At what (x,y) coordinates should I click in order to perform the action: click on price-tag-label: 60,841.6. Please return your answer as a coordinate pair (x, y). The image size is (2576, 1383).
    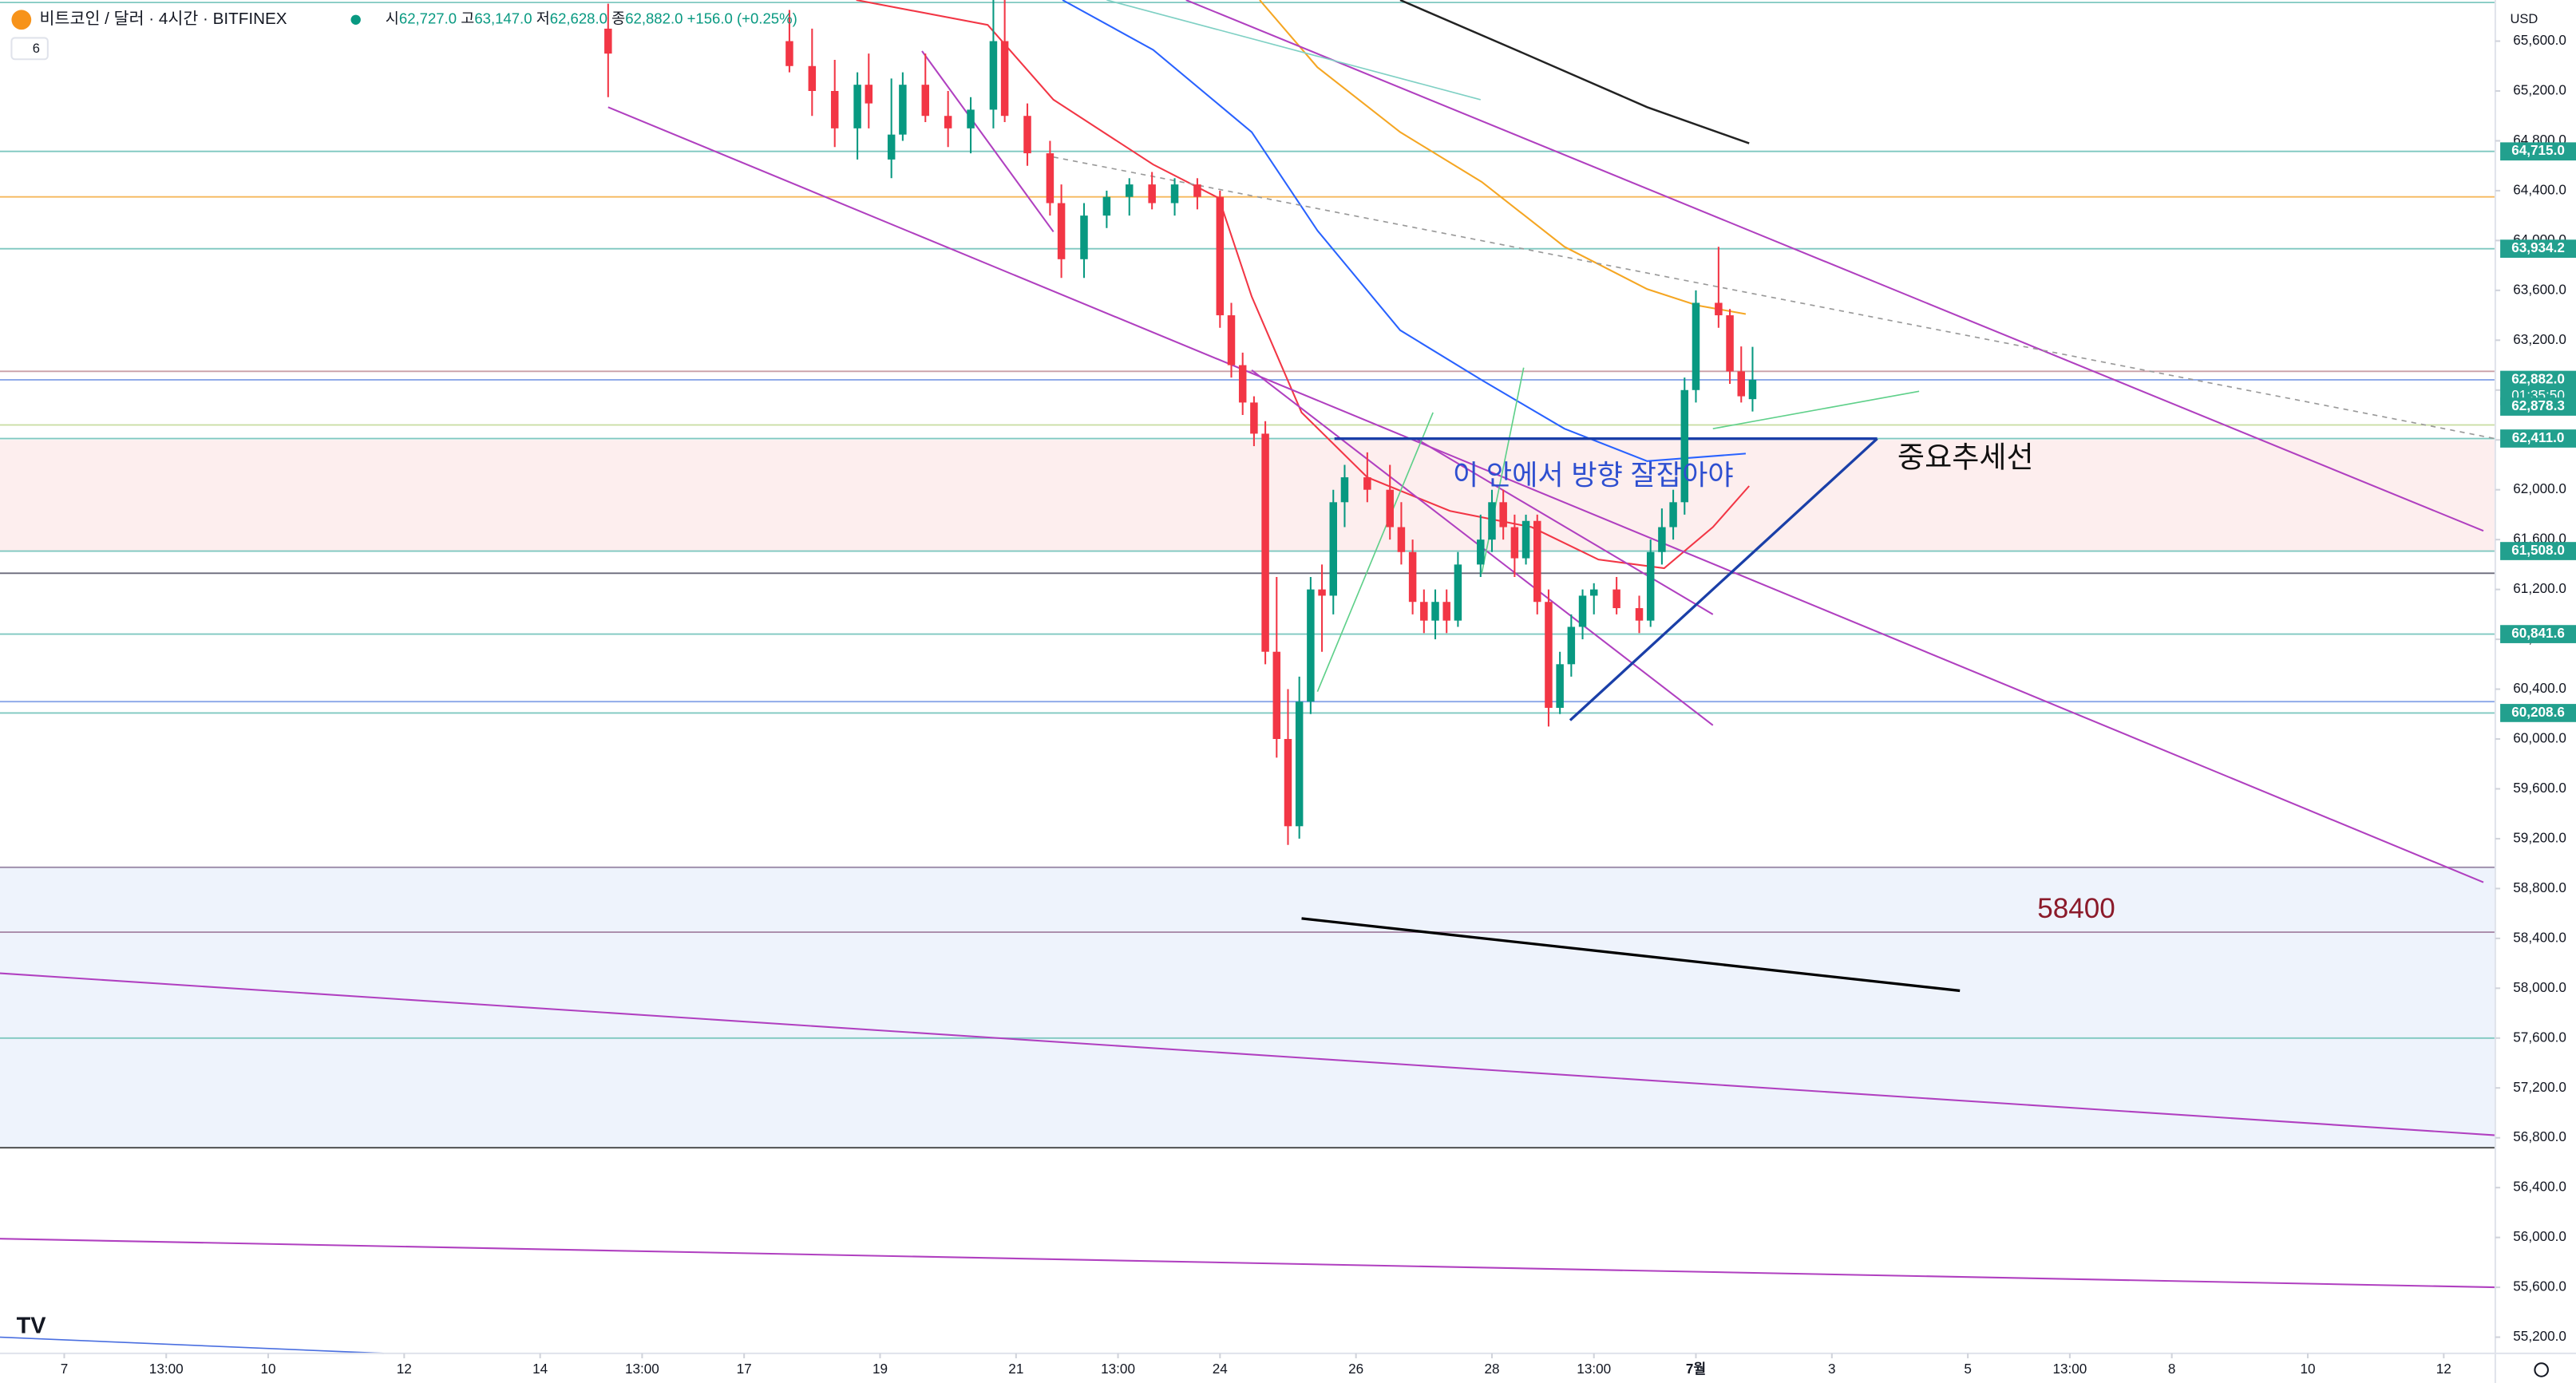
    Looking at the image, I should click on (2538, 633).